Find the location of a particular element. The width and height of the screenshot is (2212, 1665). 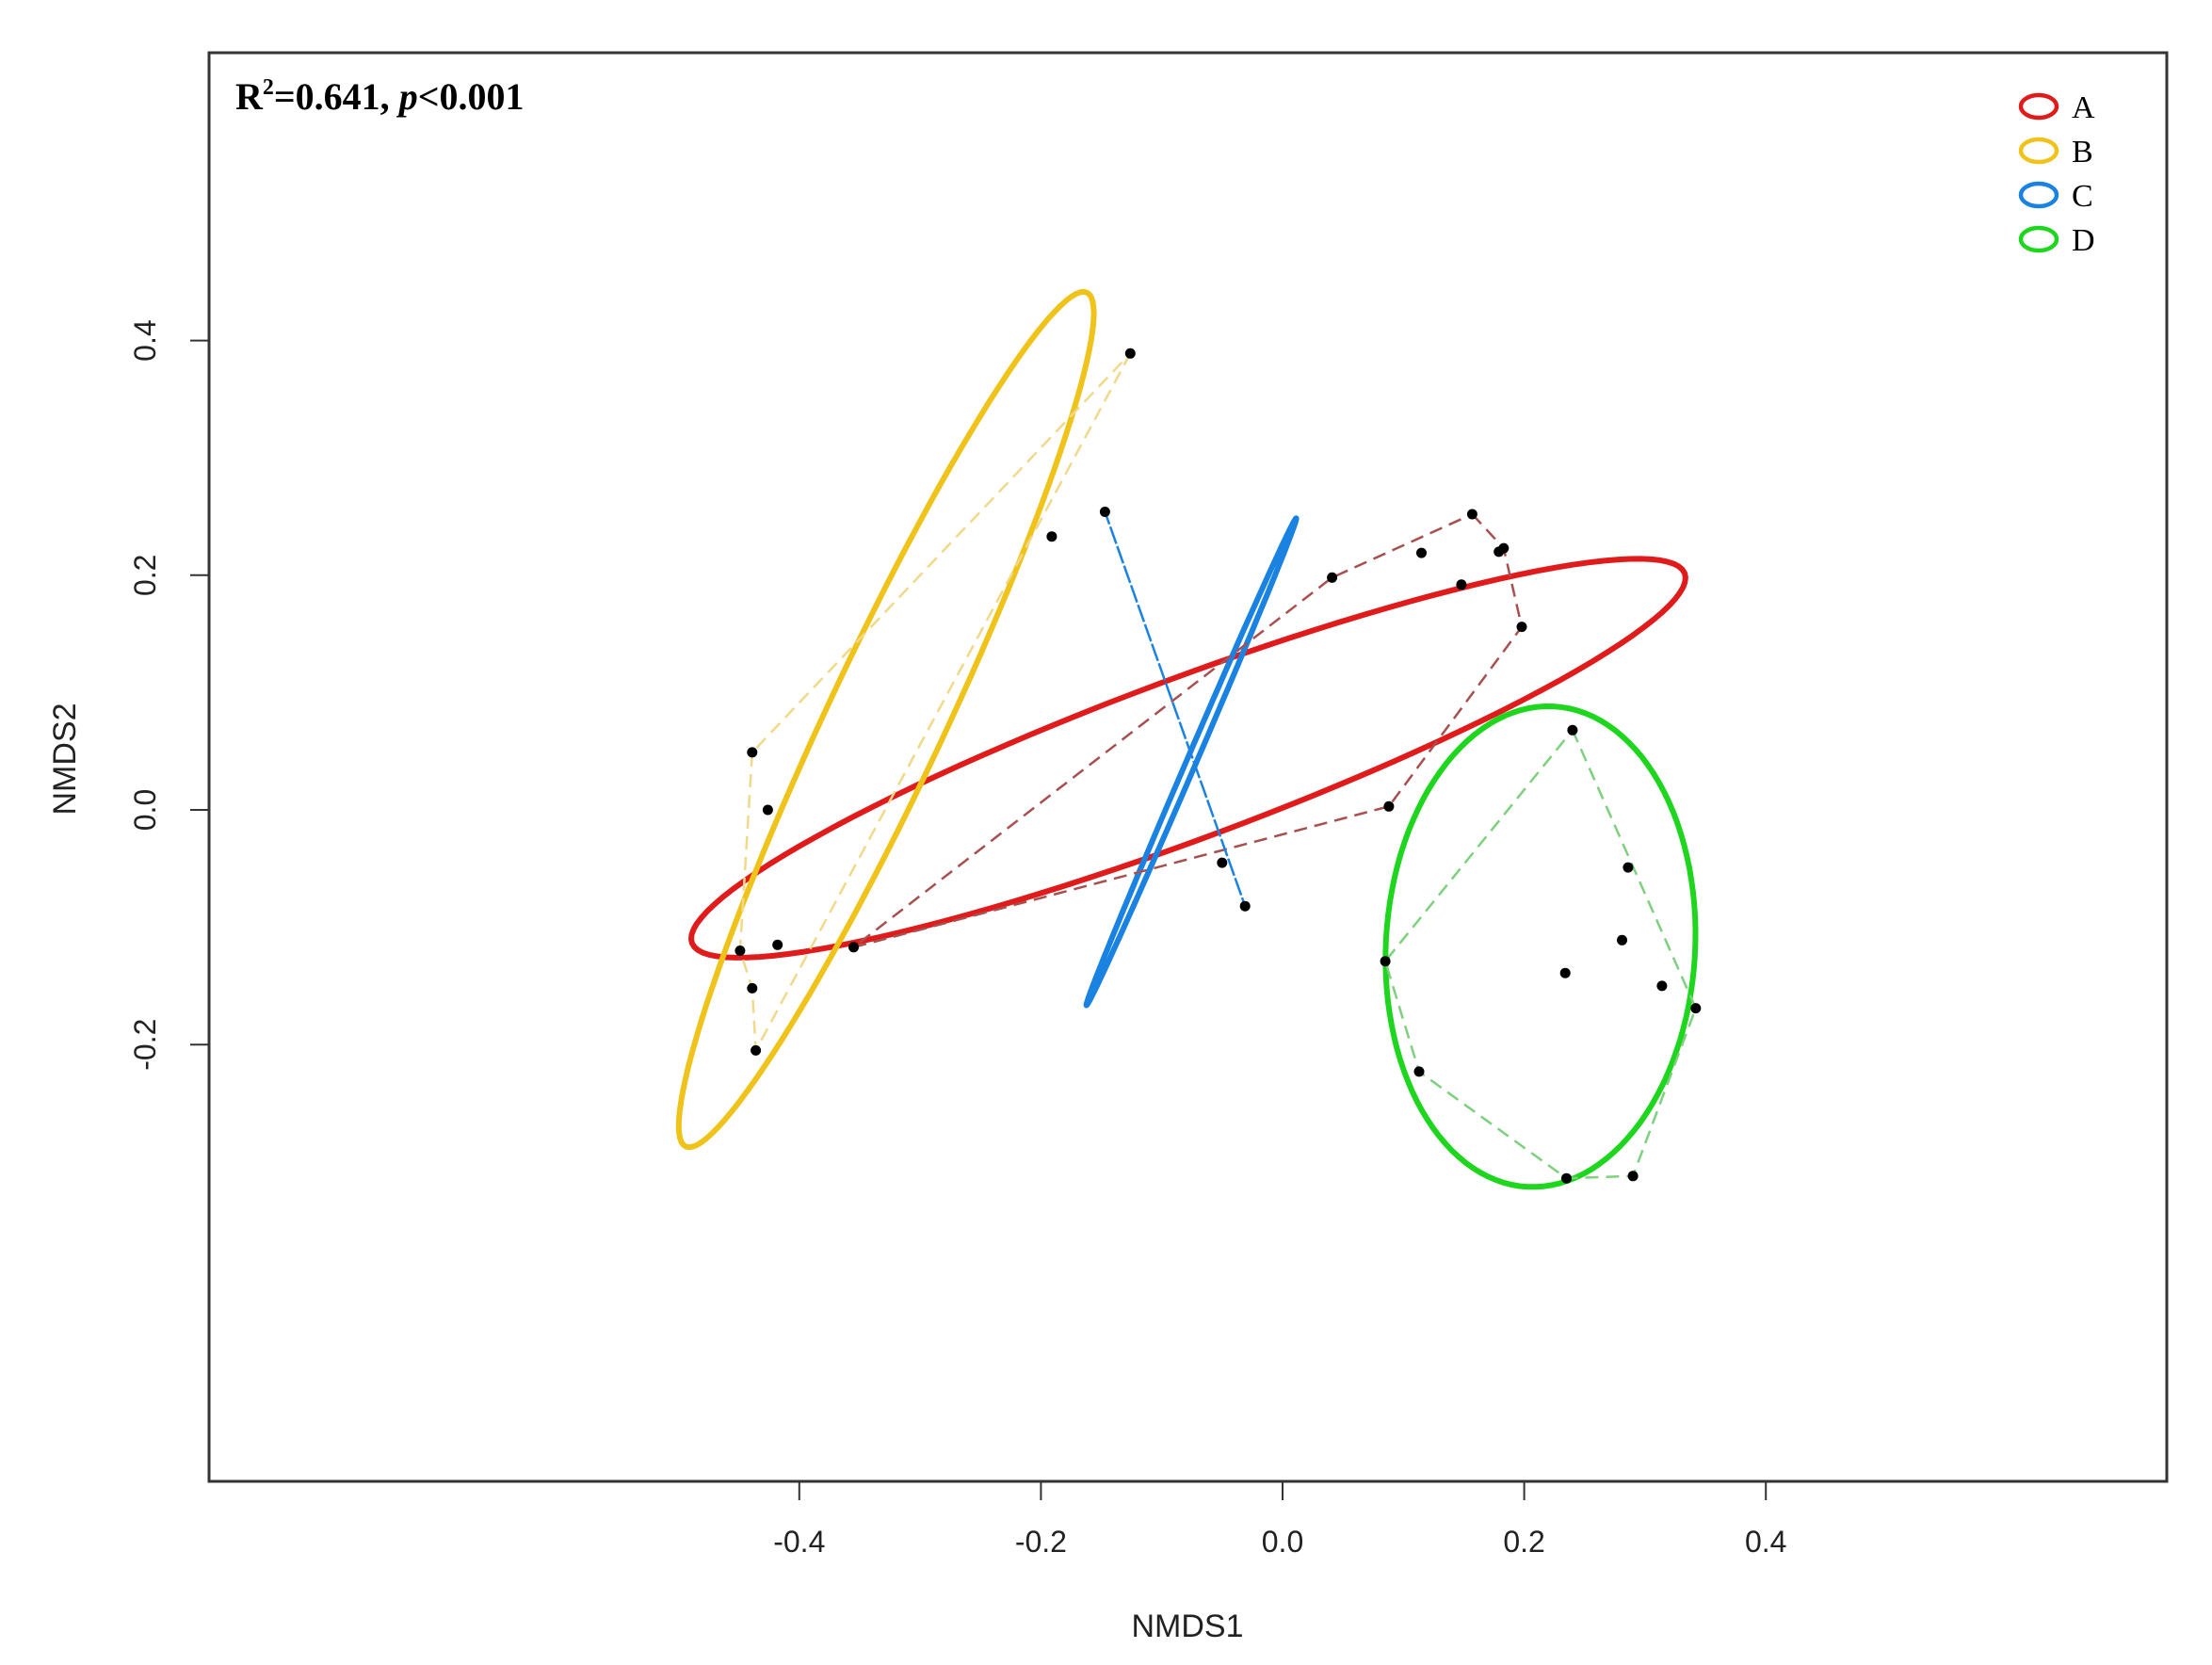

legend-label-c: C is located at coordinates (2082, 196).